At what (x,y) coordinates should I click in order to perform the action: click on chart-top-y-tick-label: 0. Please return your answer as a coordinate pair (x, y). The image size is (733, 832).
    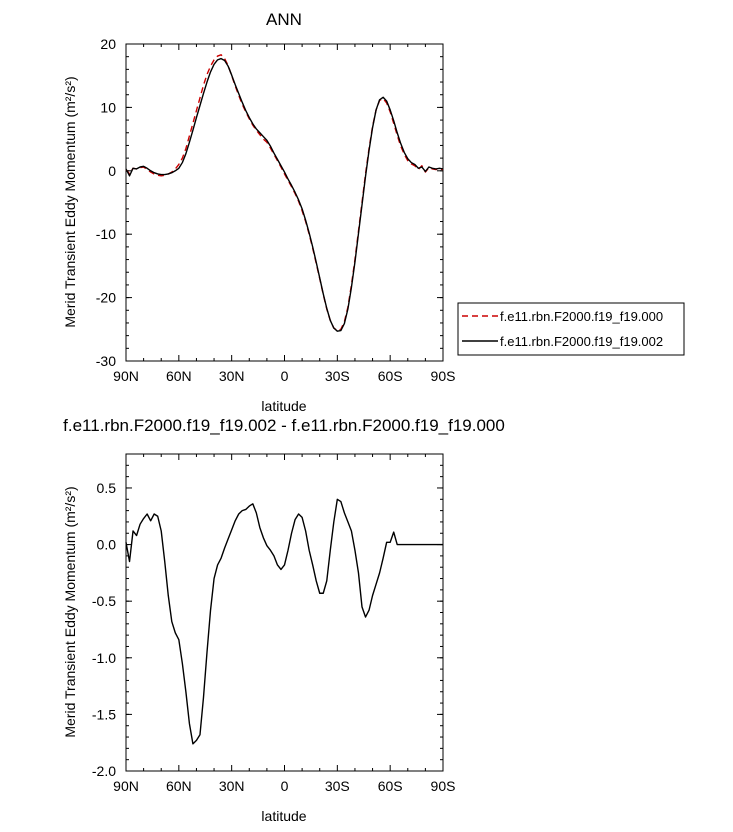
    Looking at the image, I should click on (112, 171).